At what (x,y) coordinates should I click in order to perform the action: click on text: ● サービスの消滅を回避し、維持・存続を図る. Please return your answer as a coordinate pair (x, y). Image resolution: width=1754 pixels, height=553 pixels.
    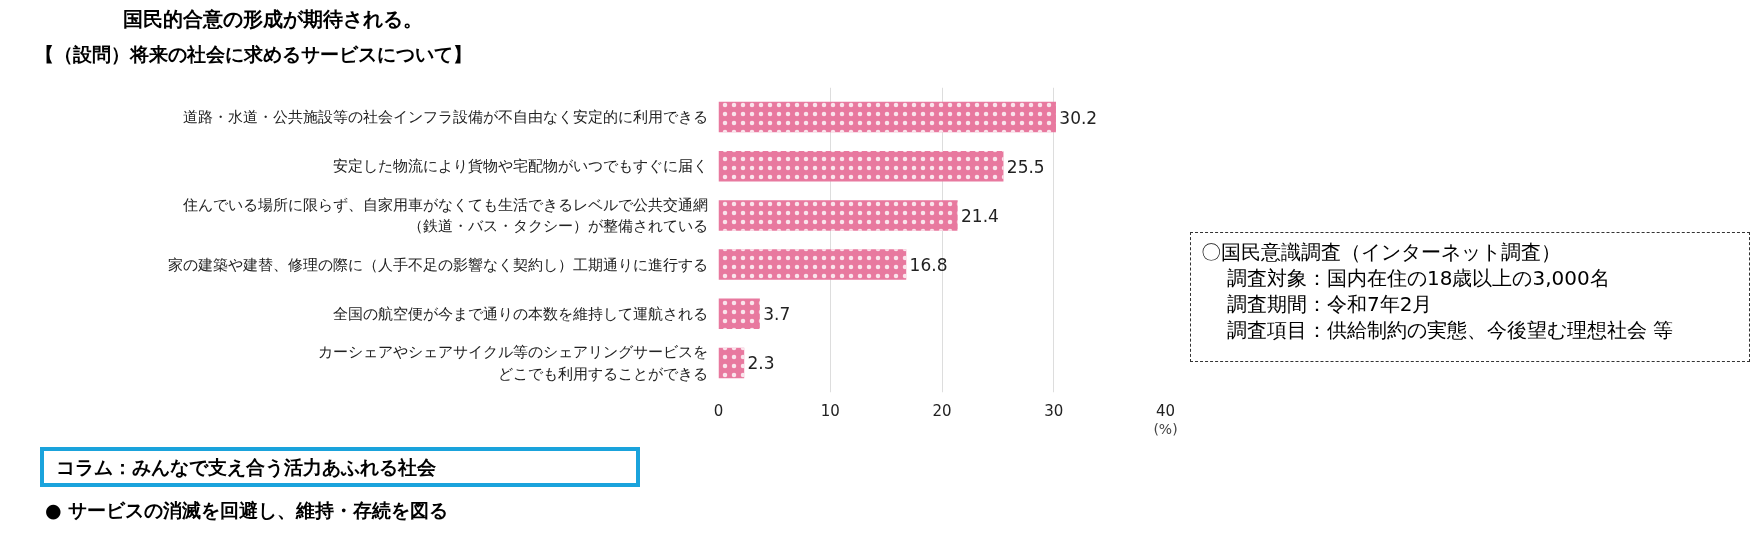
    Looking at the image, I should click on (247, 510).